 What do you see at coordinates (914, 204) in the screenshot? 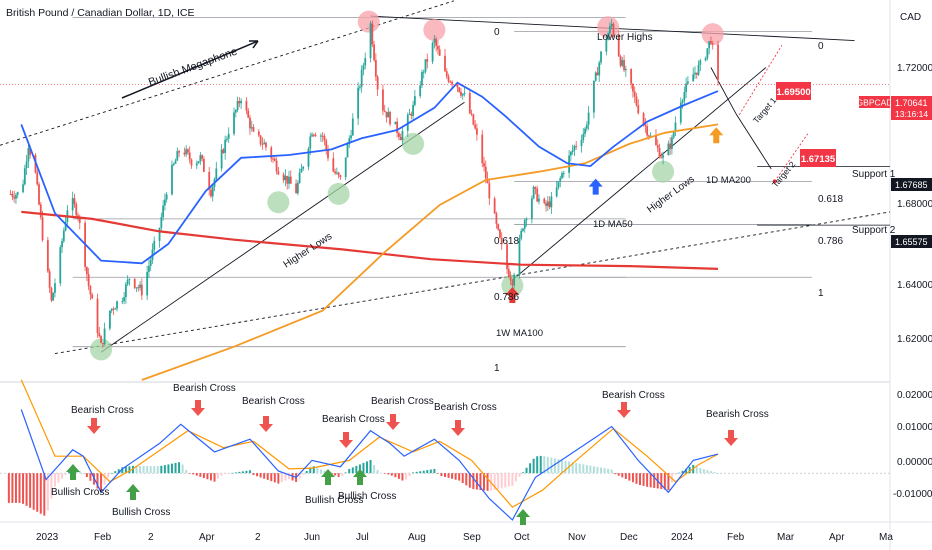
I see `price-axis: 1.72000 1.68000 1.64000 1.62000` at bounding box center [914, 204].